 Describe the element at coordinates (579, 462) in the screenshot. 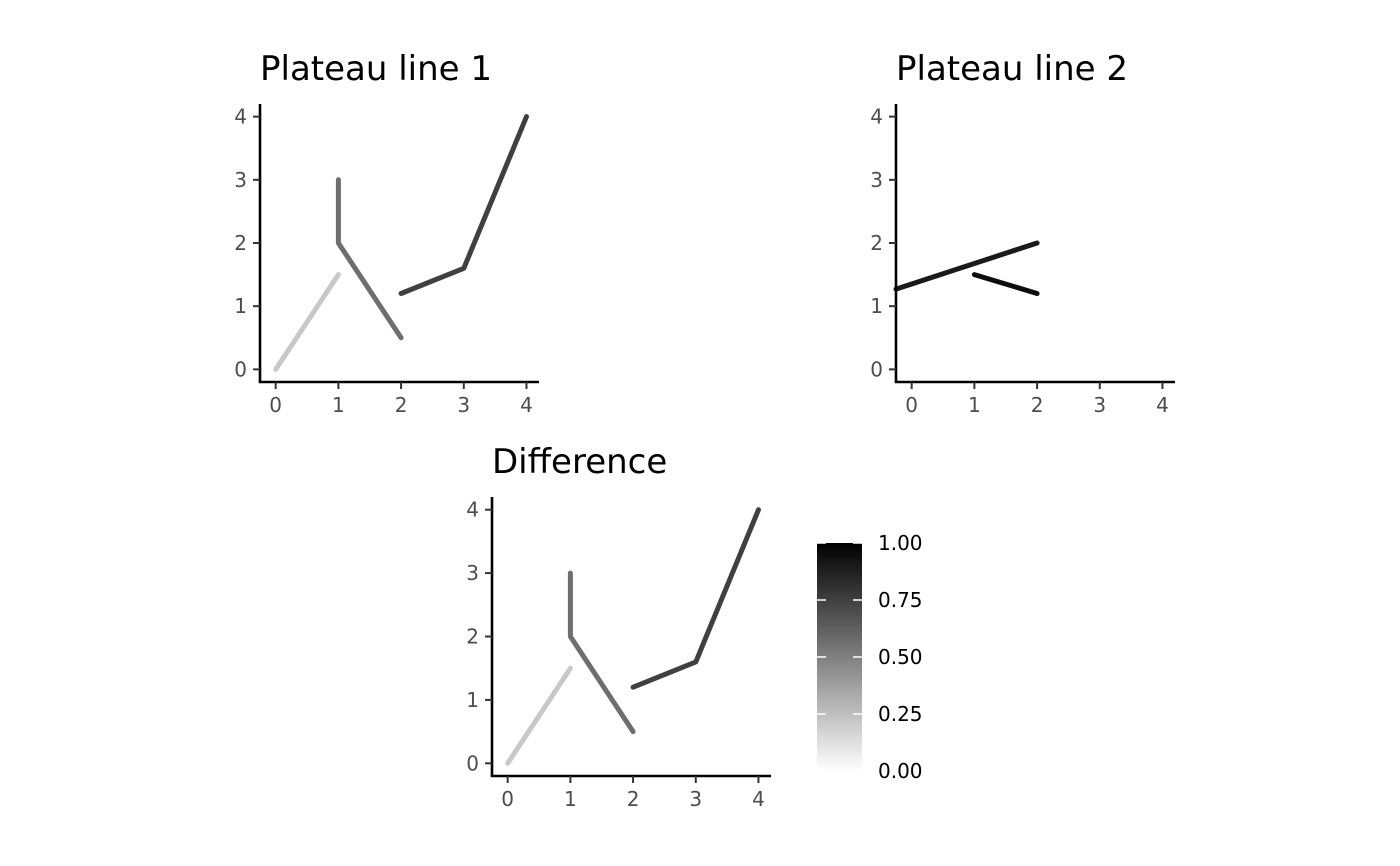

I see `panel-title-difference: Difference` at that location.